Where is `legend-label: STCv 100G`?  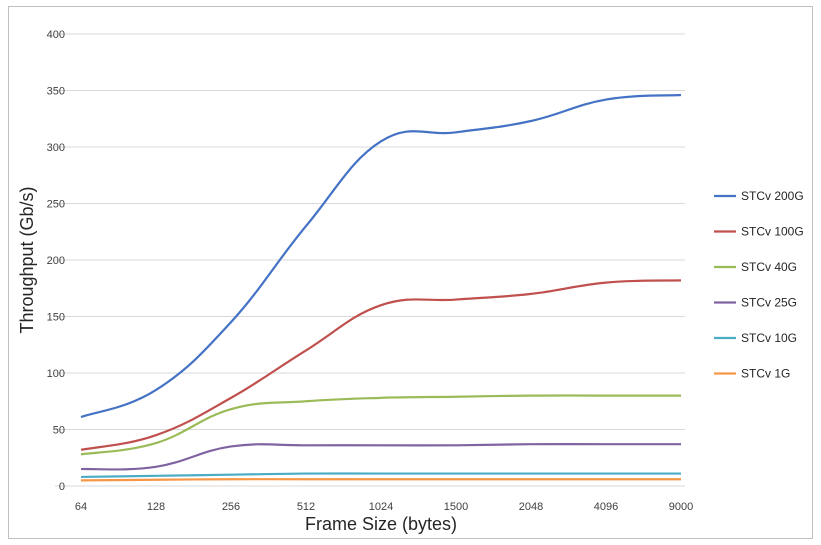 legend-label: STCv 100G is located at coordinates (772, 232).